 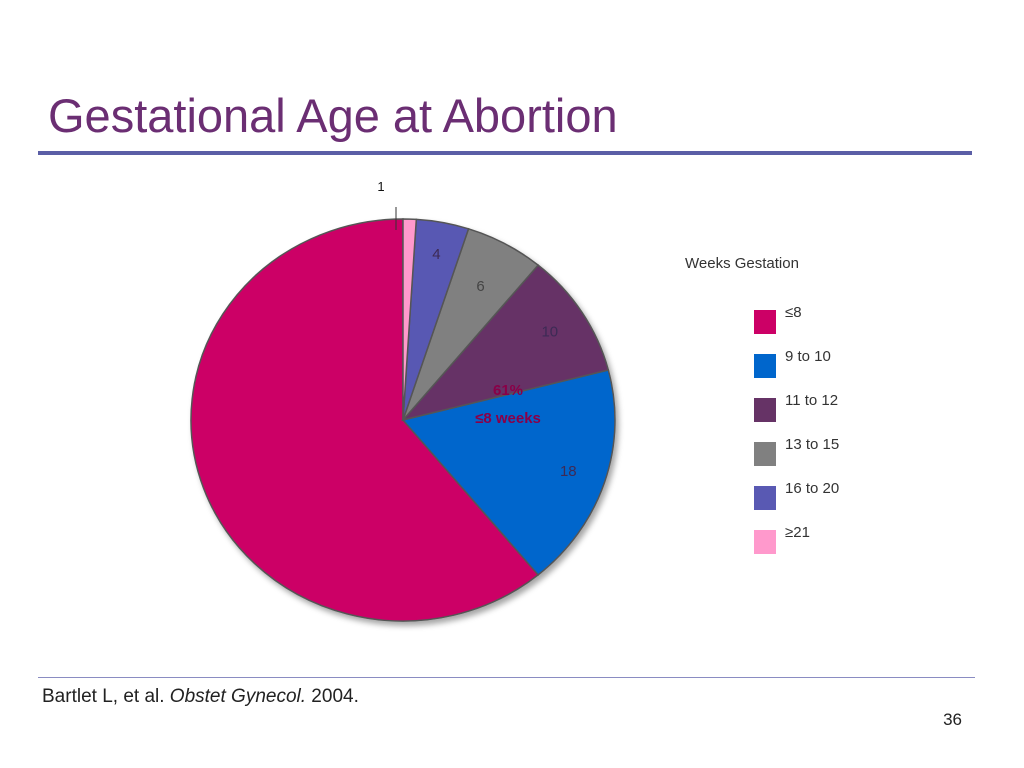 I want to click on data-label-ge-21: 1, so click(x=380, y=186).